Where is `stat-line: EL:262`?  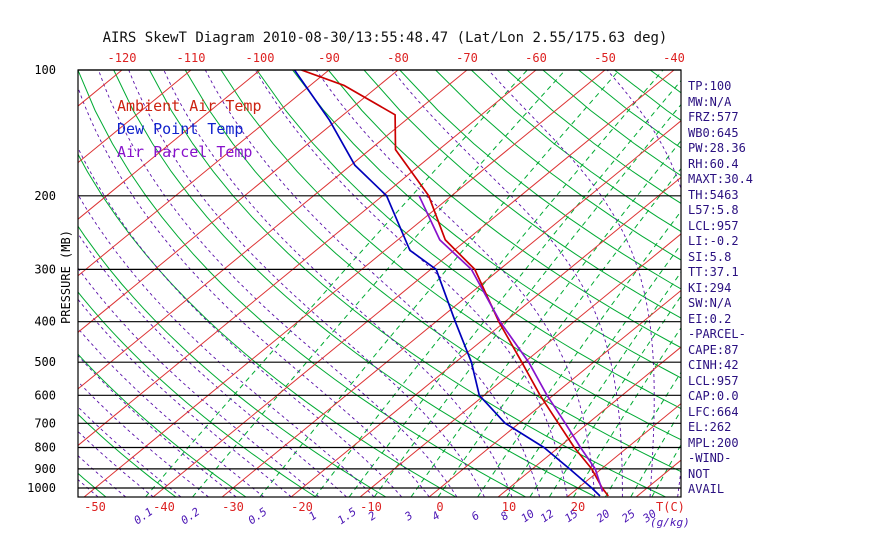
stat-line: EL:262 is located at coordinates (710, 427).